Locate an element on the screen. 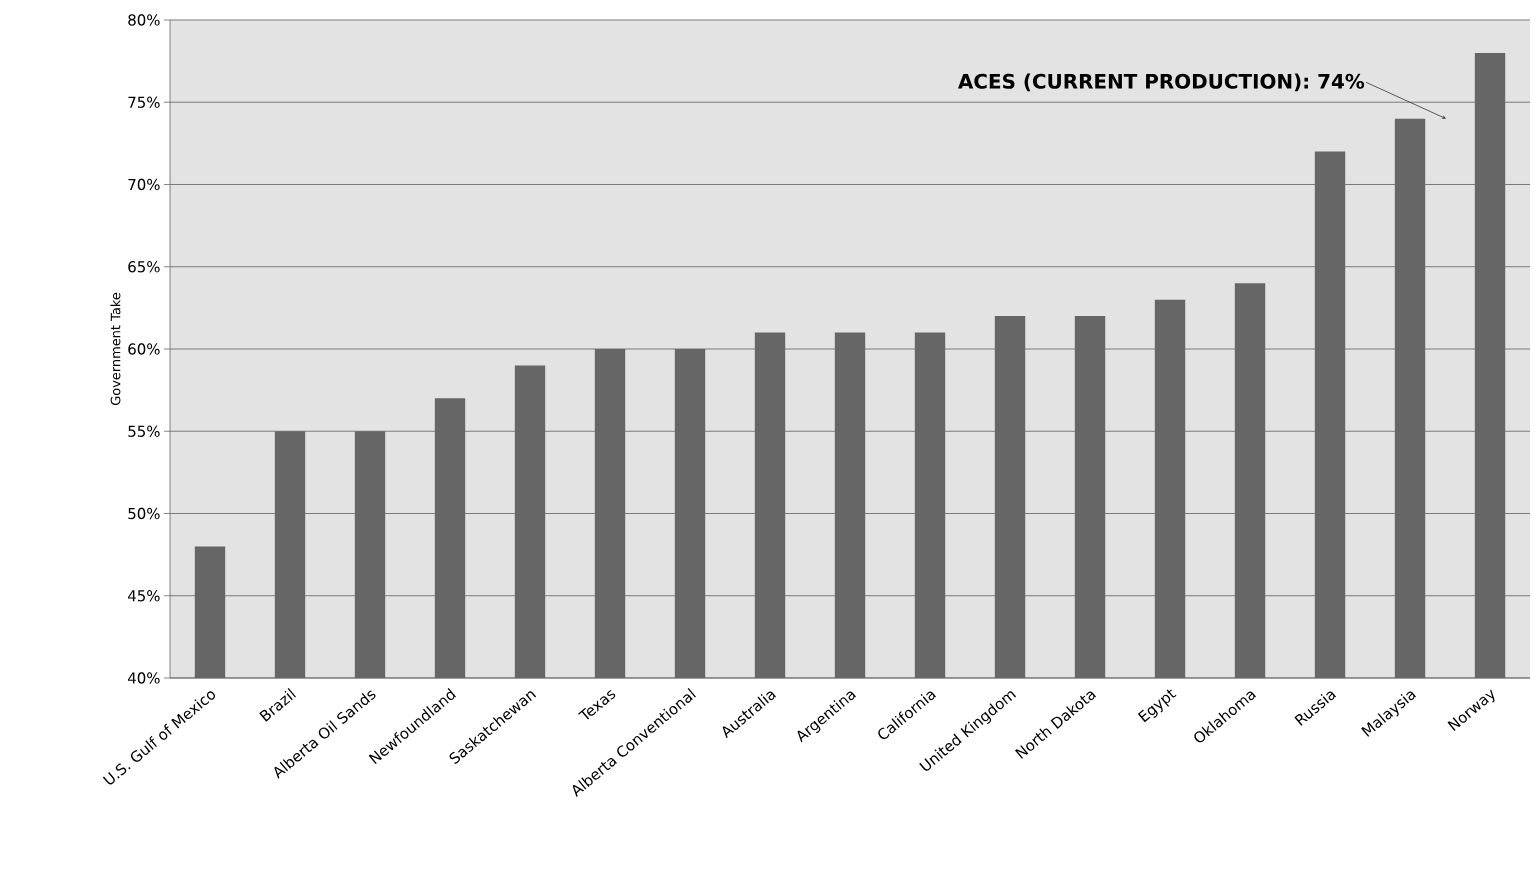  y-tick-label: 45% is located at coordinates (144, 596).